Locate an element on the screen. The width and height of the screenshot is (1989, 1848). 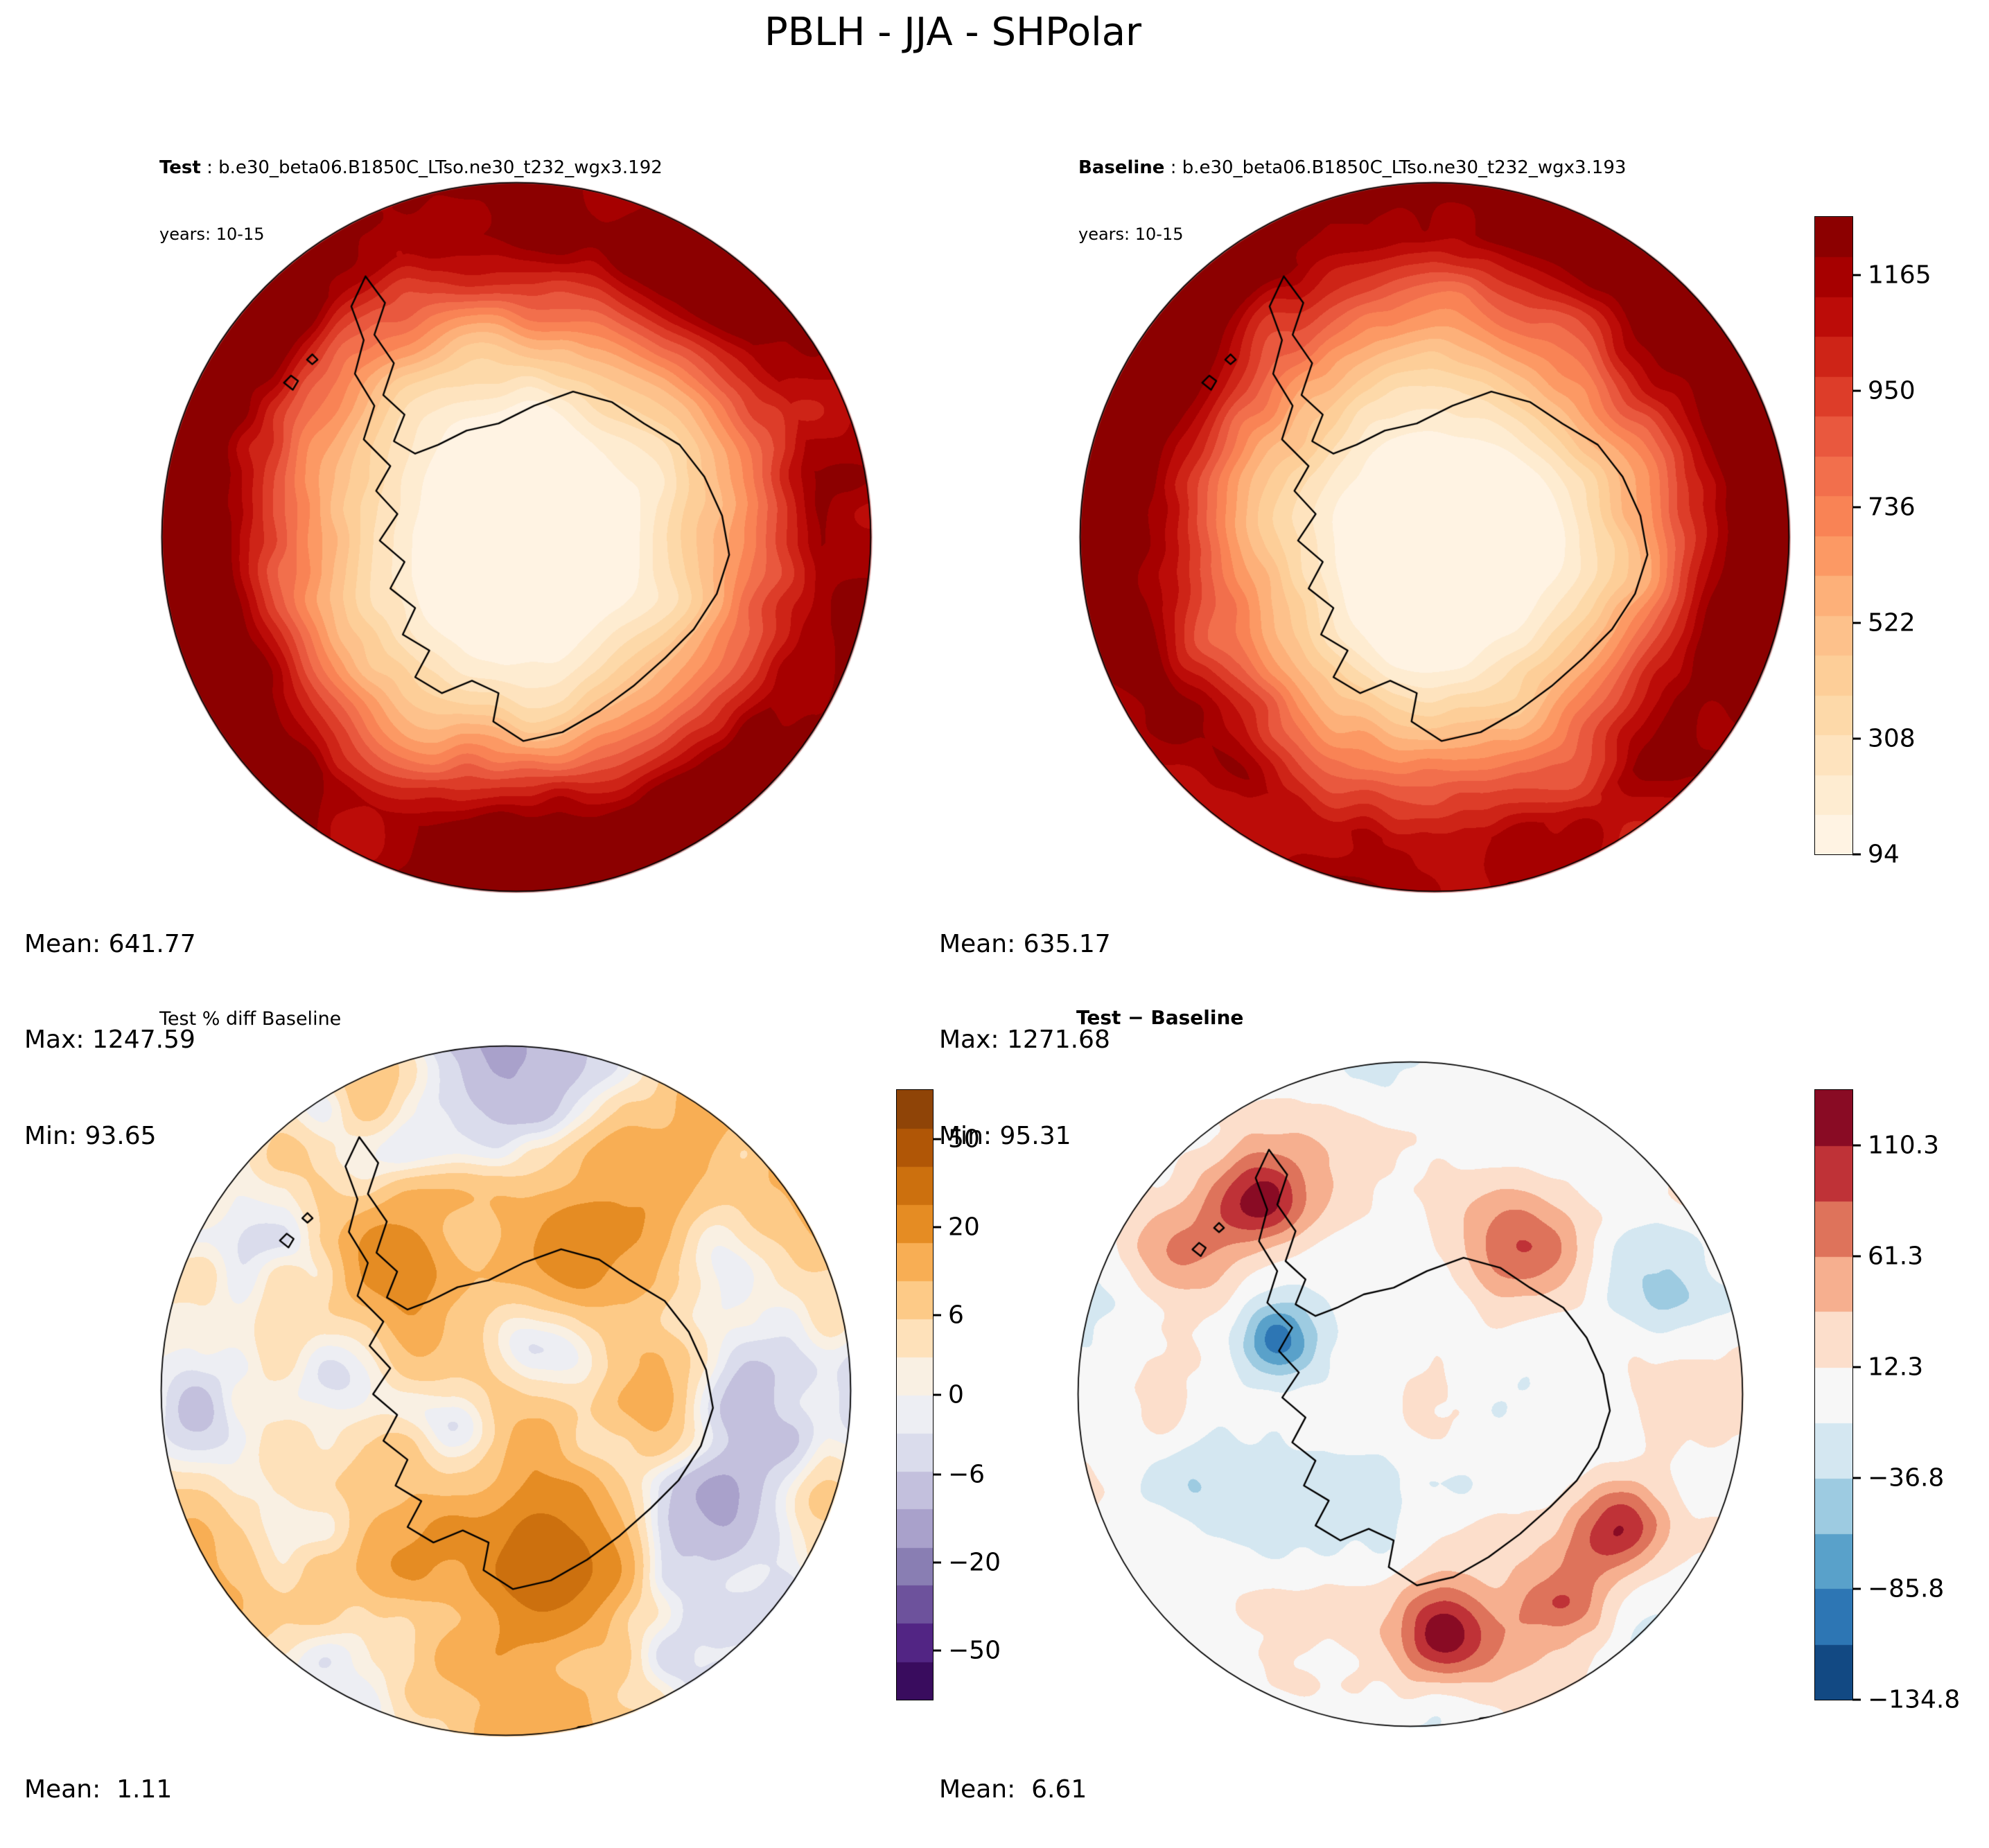
colorbar-tick: 308 is located at coordinates (1884, 738).